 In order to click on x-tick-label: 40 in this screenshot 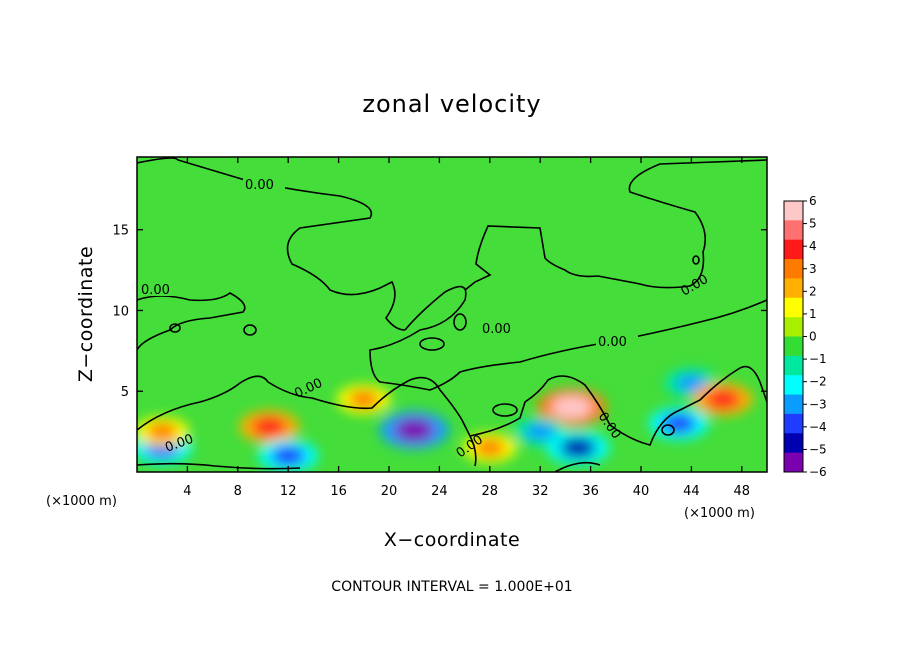, I will do `click(641, 491)`.